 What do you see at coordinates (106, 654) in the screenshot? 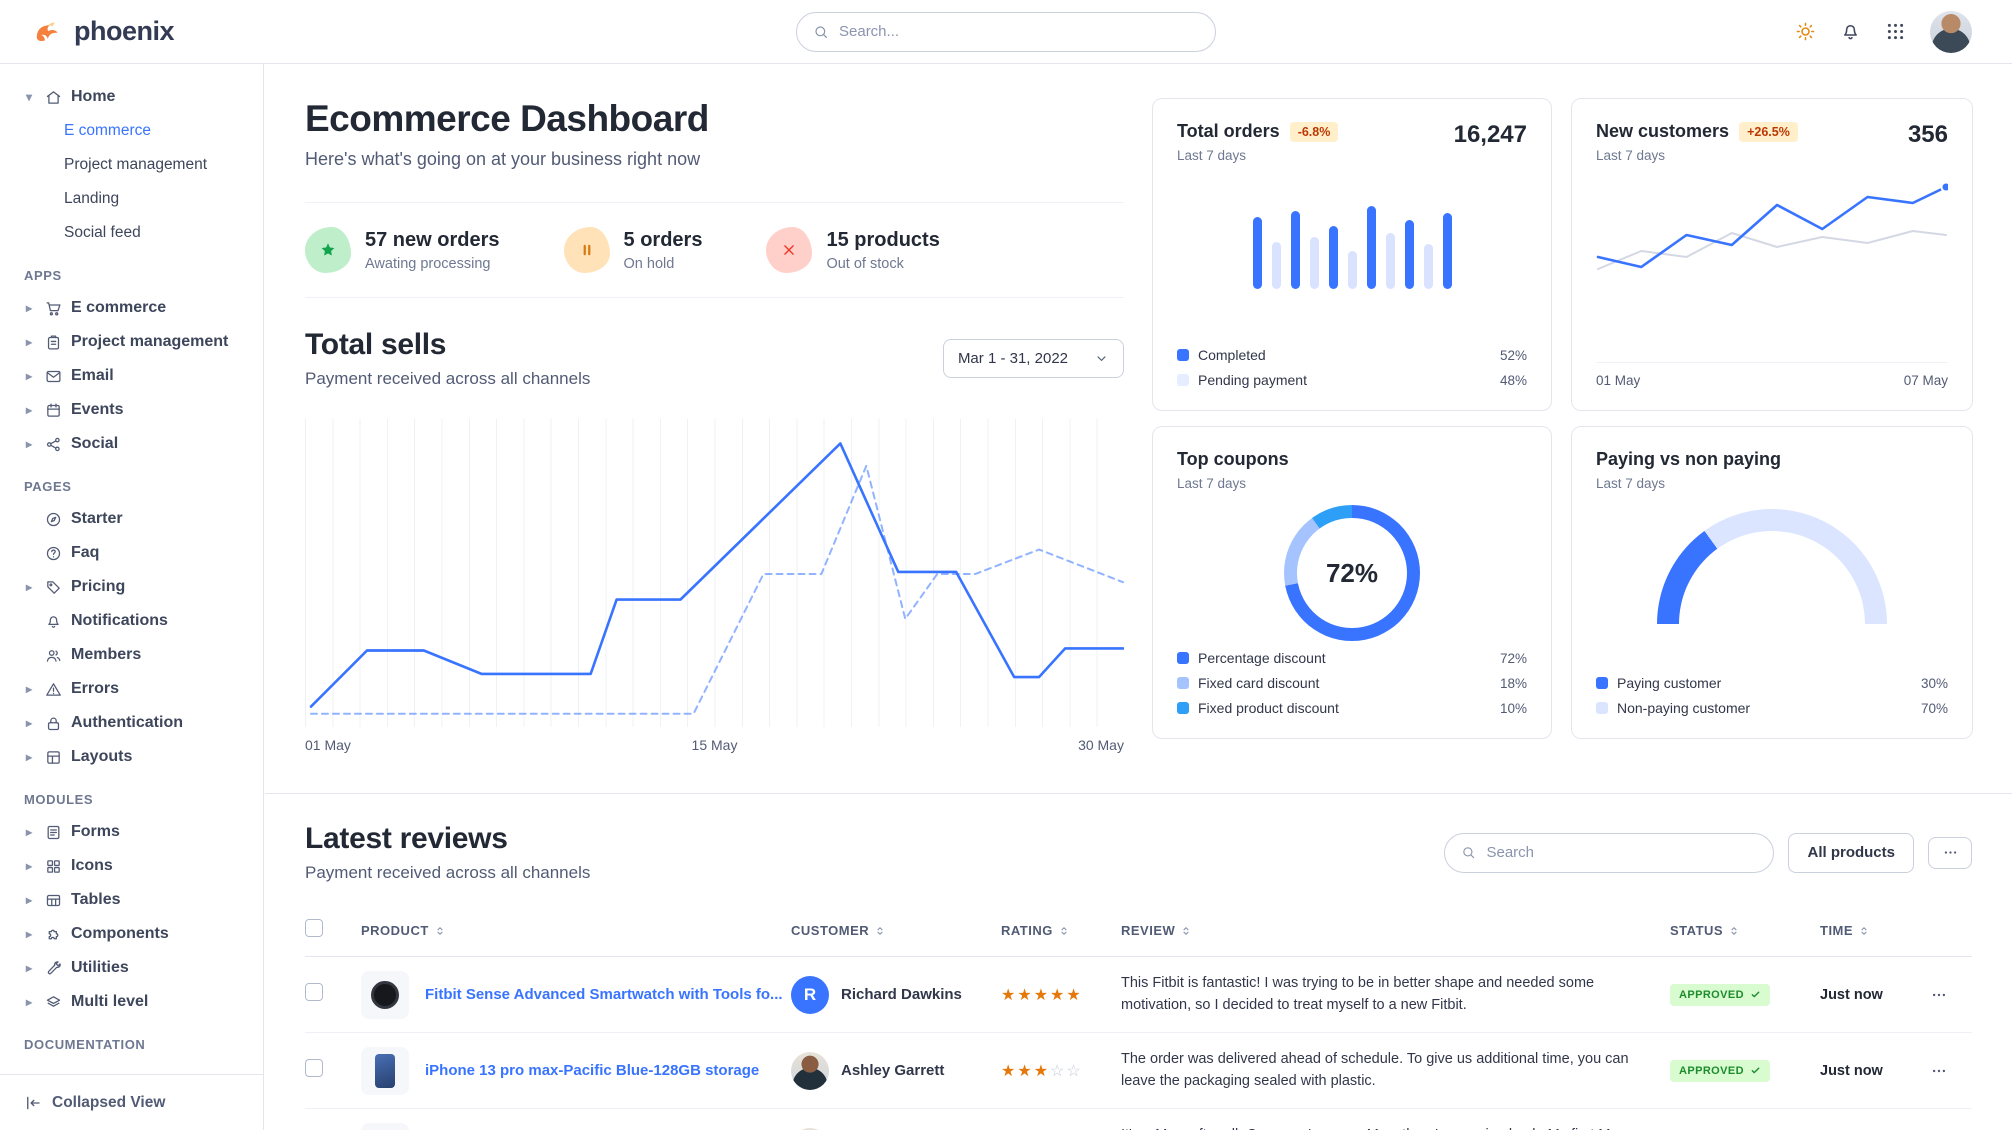
I see `sidebar-label: Members` at bounding box center [106, 654].